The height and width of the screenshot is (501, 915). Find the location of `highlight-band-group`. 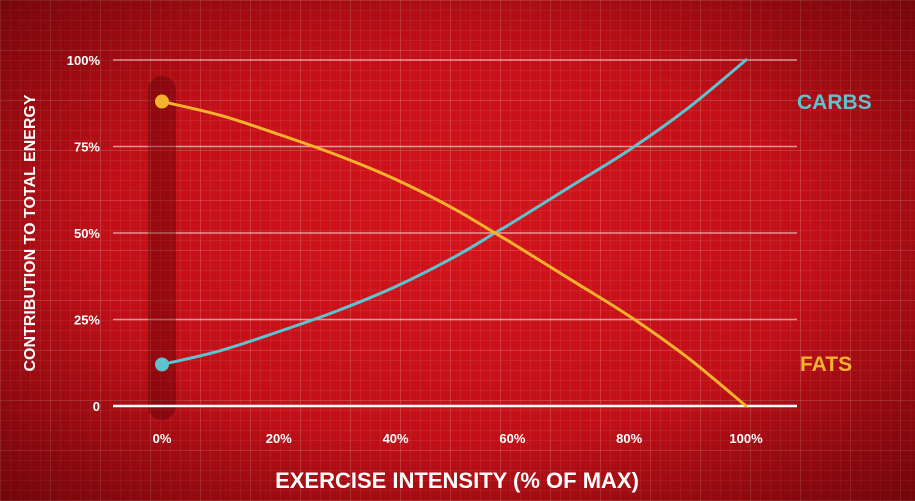

highlight-band-group is located at coordinates (162, 248).